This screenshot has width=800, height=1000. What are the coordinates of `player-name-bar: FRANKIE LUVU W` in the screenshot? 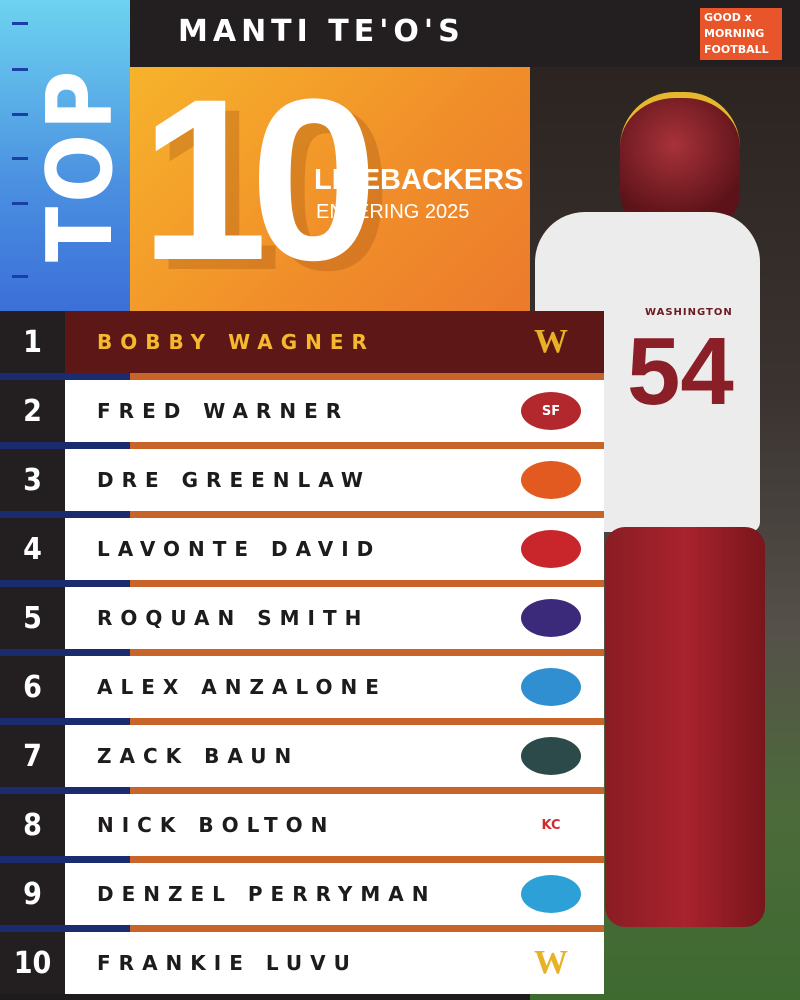 It's located at (334, 963).